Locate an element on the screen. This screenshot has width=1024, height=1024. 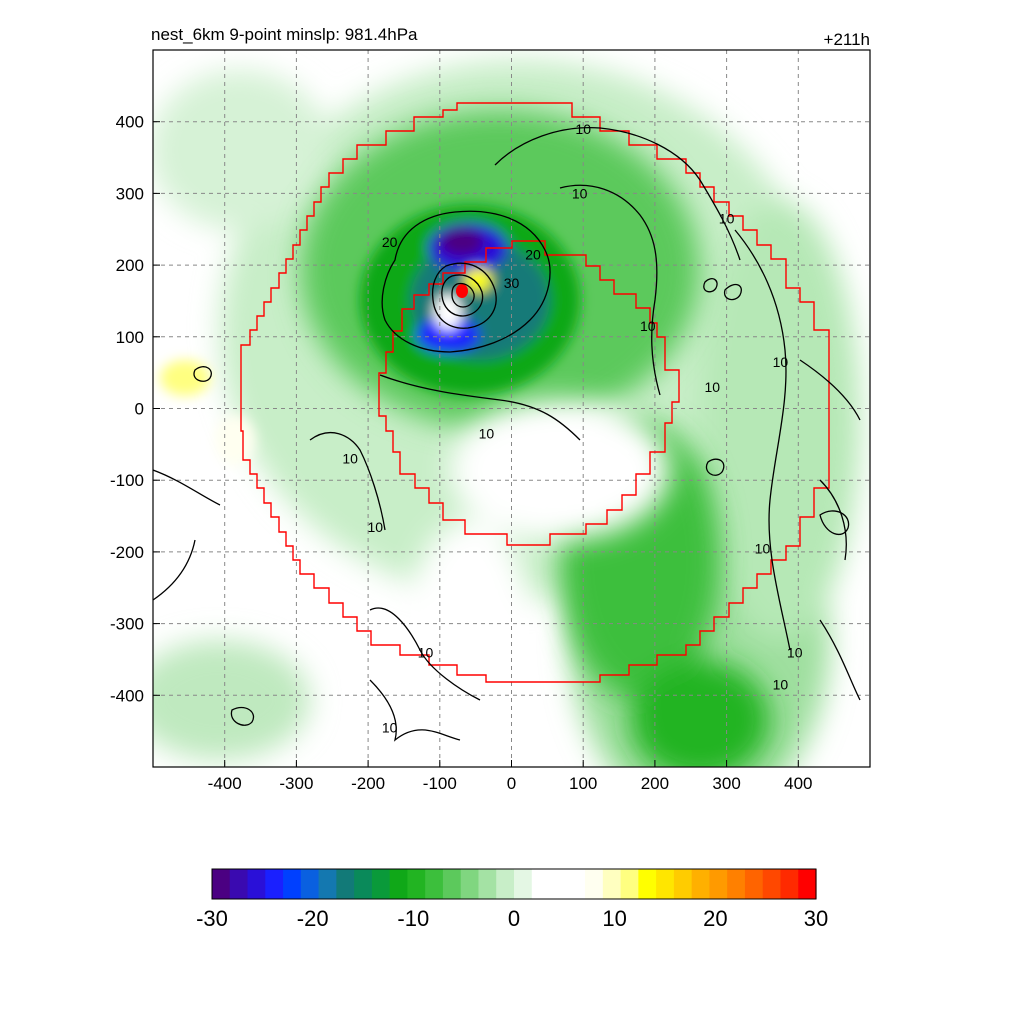
colorbar-tick-label: 30 is located at coordinates (816, 918).